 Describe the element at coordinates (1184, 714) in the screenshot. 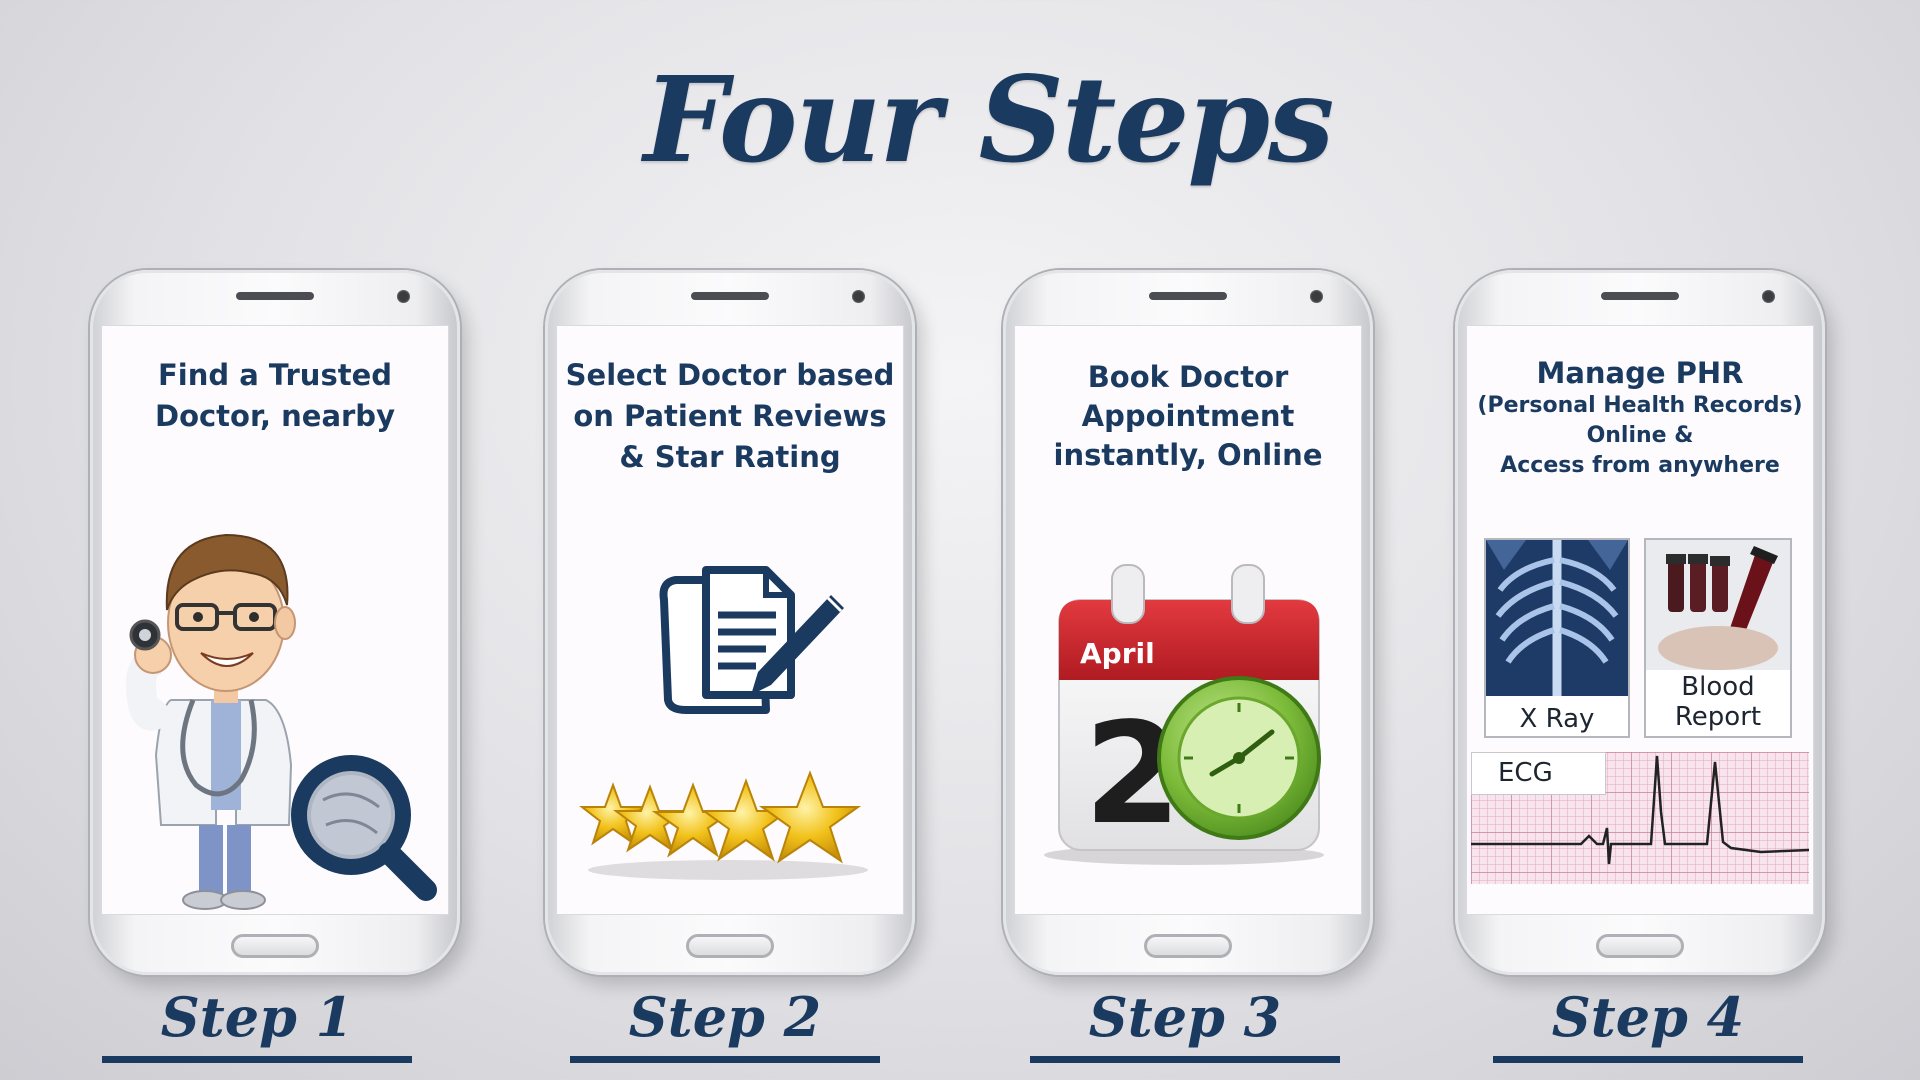

I see `calendar-clock-icon: April 2` at that location.